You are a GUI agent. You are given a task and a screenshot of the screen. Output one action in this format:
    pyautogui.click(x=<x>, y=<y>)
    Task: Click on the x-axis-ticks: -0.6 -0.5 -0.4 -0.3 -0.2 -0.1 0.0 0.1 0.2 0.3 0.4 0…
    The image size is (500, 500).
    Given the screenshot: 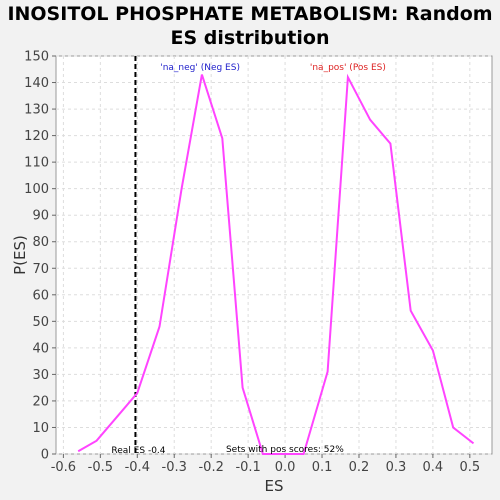 What is the action you would take?
    pyautogui.click(x=265, y=464)
    